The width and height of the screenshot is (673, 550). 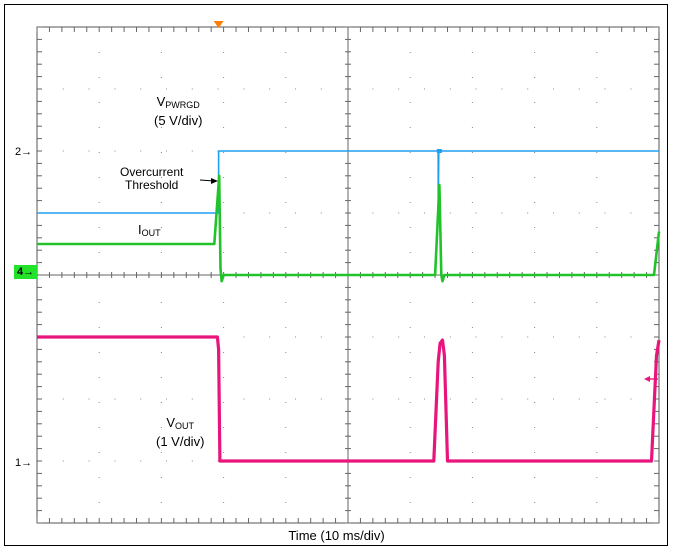 I want to click on trigger-marker, so click(x=218, y=24).